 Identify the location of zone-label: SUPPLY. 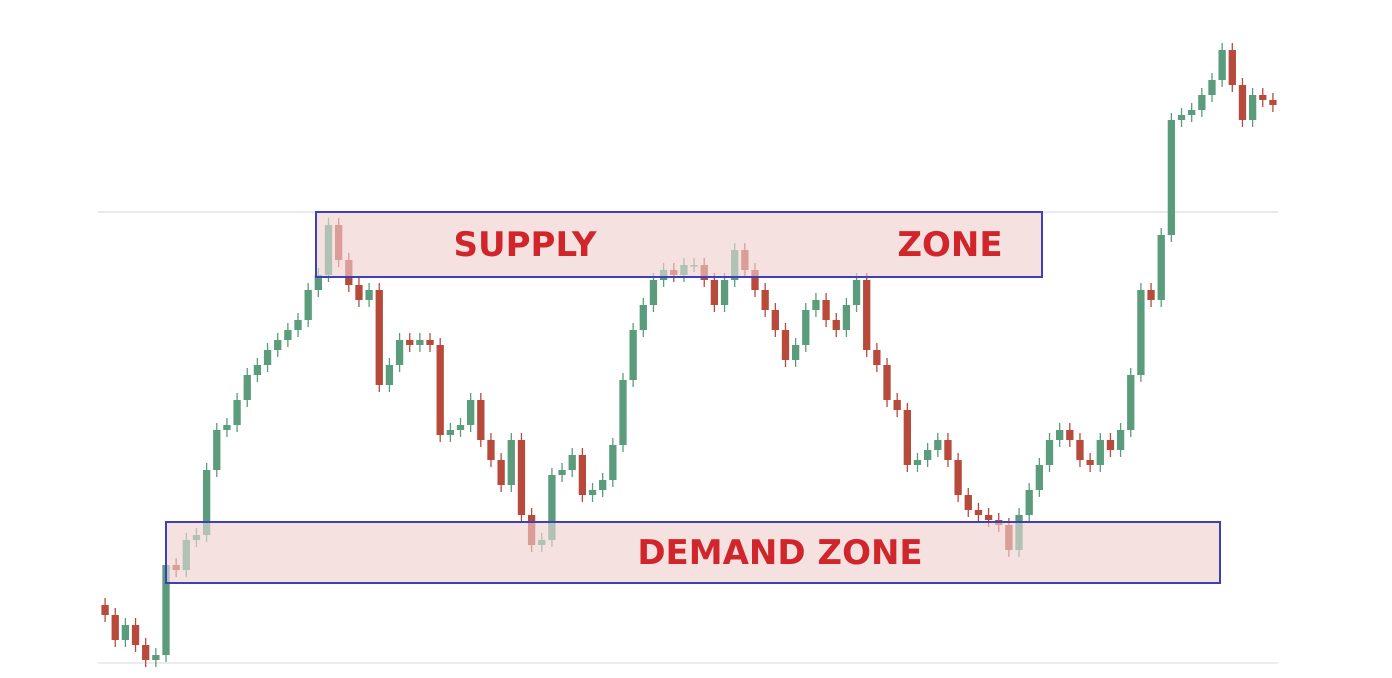
(525, 245).